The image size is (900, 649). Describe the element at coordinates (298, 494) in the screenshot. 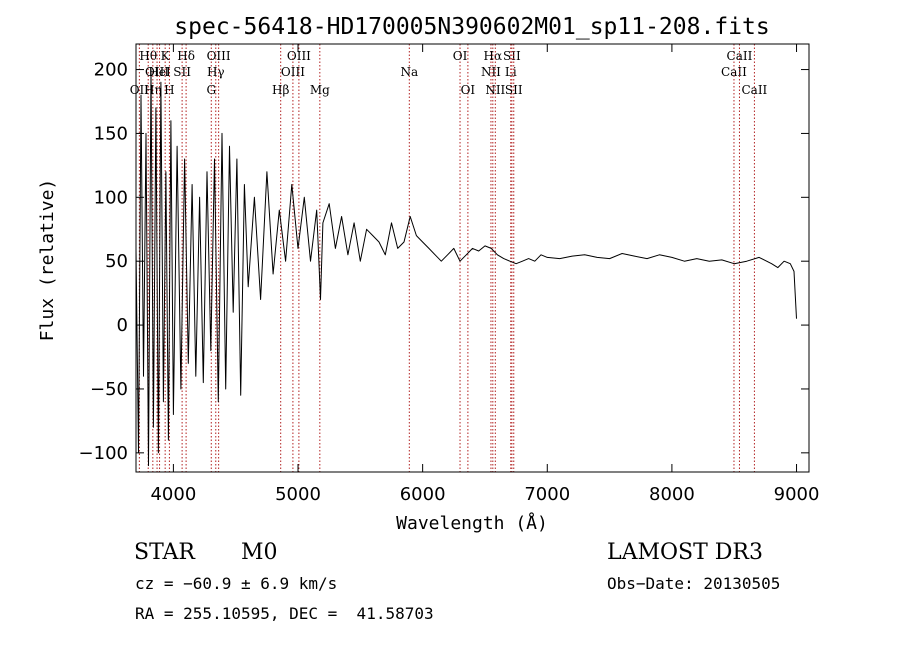

I see `x-tick-label: 5000` at that location.